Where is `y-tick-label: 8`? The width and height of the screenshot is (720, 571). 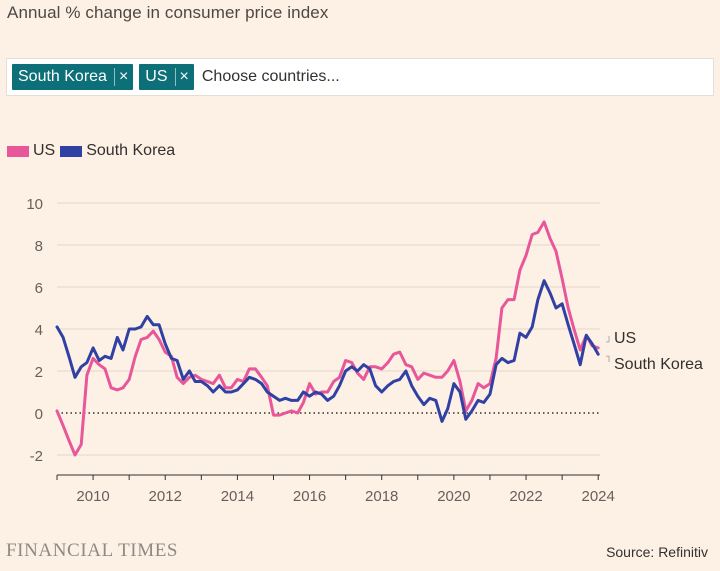 y-tick-label: 8 is located at coordinates (39, 246).